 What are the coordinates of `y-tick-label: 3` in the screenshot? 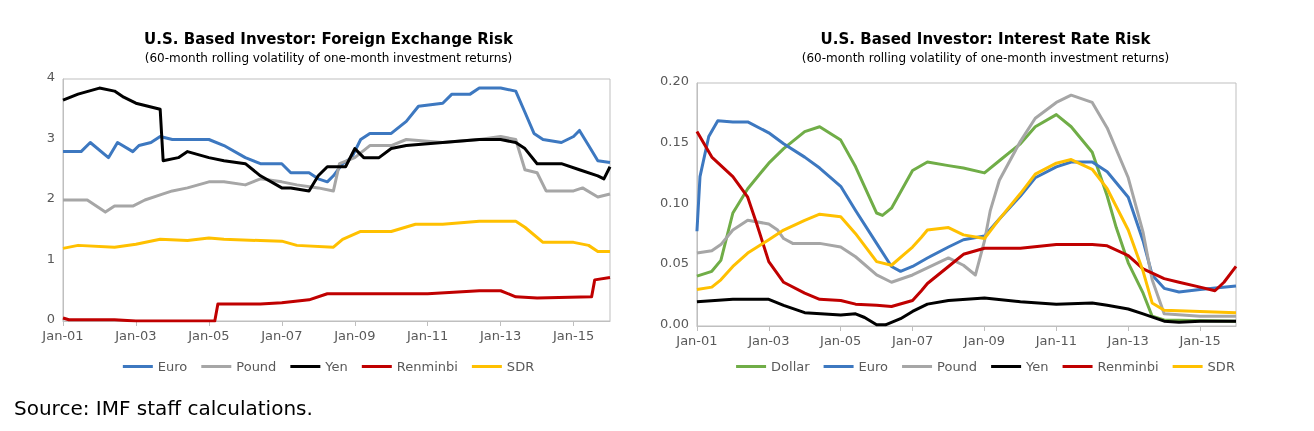 It's located at (50, 137).